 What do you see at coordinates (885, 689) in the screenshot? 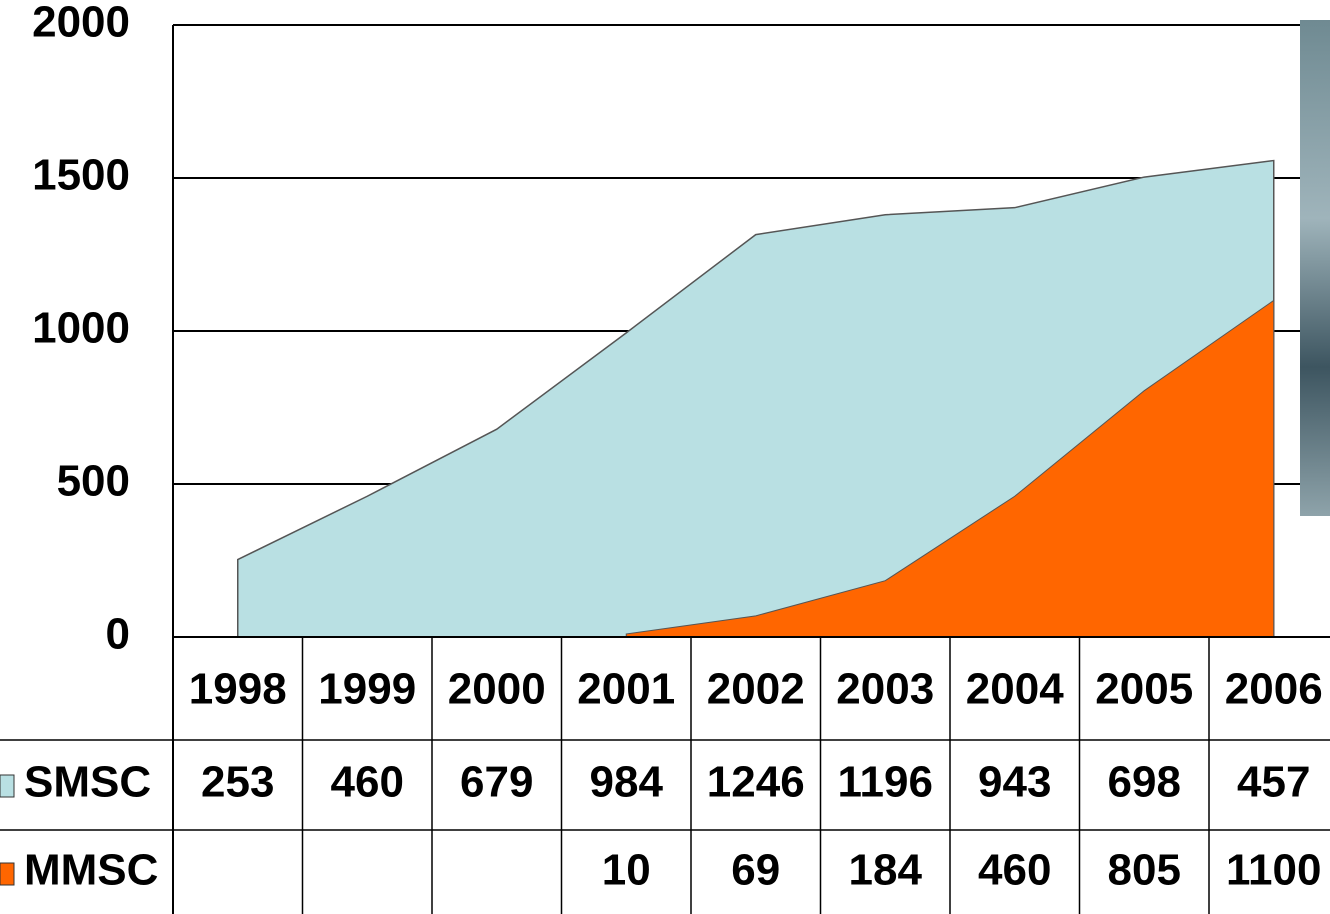
I see `x-tick-label: 2003` at bounding box center [885, 689].